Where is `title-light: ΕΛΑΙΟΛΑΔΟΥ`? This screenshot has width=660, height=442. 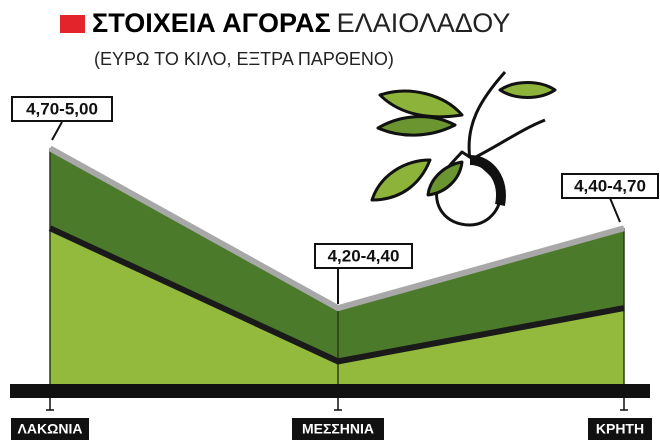 title-light: ΕΛΑΙΟΛΑΔΟΥ is located at coordinates (424, 23).